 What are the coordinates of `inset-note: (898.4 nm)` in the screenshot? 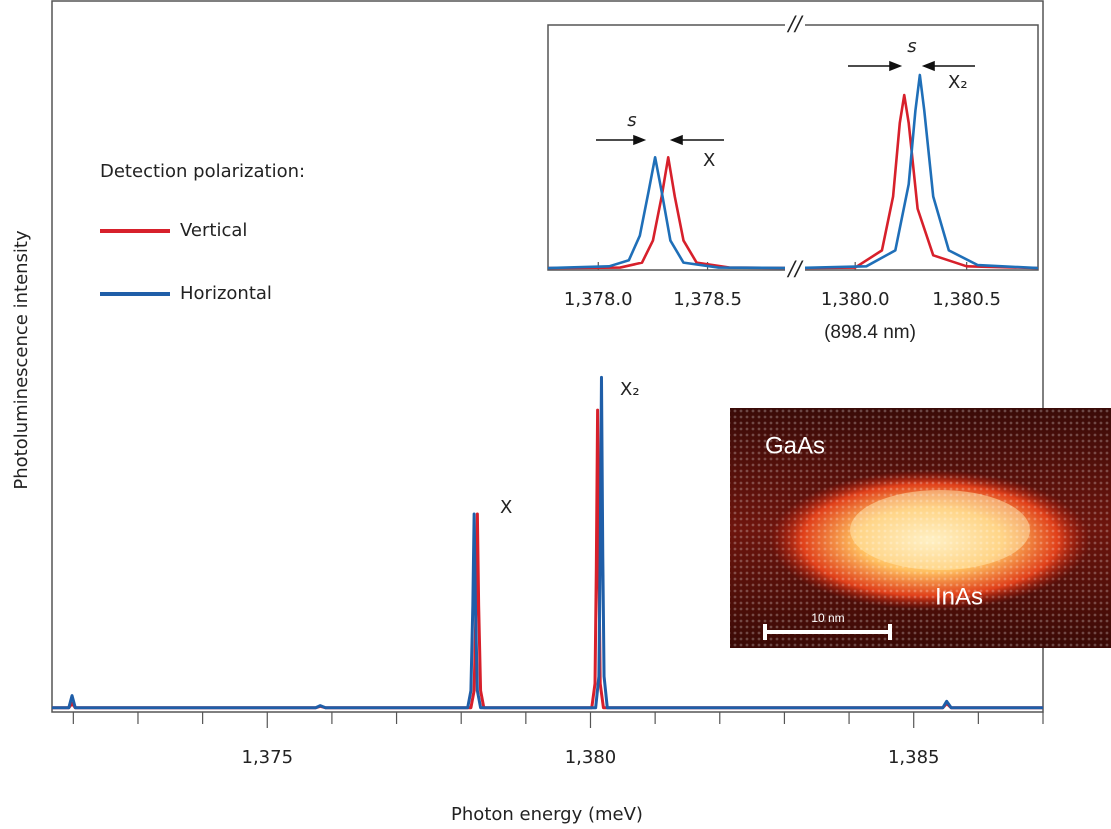 It's located at (870, 332).